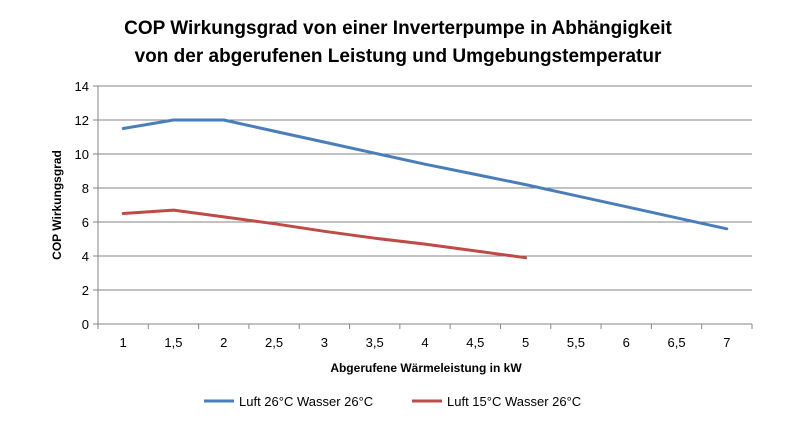  I want to click on x-axis-ticks: 1 1,5 2 2,5 3 3,5 4 4,5 5 5,5 6 6,5 7, so click(425, 337).